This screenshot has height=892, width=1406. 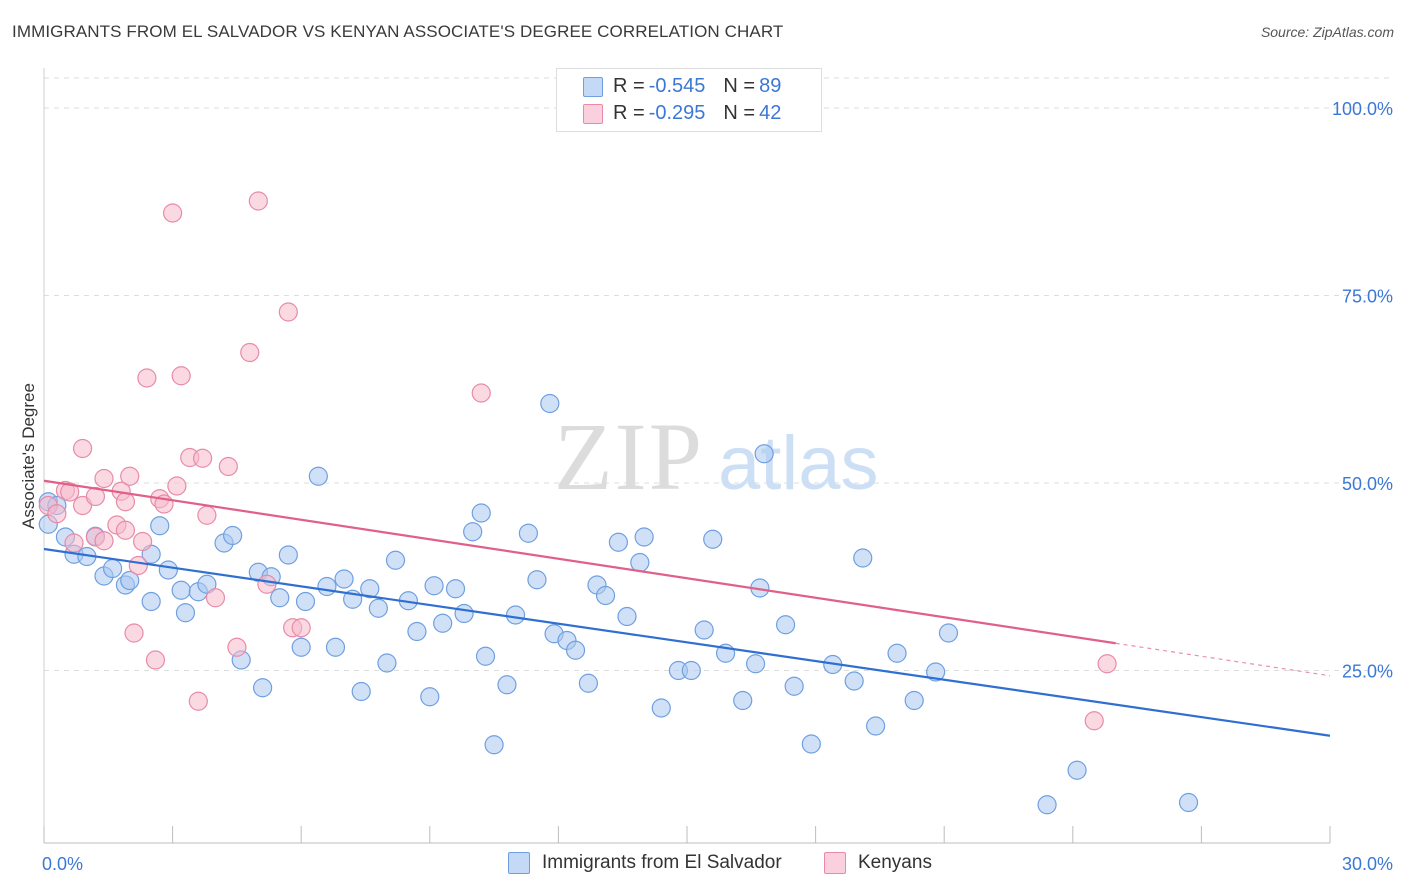 What do you see at coordinates (62, 864) in the screenshot?
I see `x-tick-label: 0.0%` at bounding box center [62, 864].